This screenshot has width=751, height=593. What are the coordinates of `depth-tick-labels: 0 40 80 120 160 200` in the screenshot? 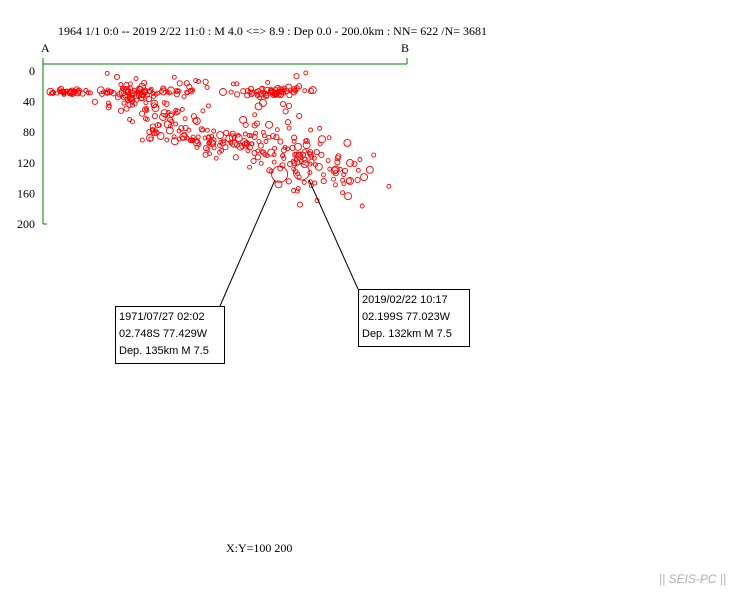 It's located at (26, 147).